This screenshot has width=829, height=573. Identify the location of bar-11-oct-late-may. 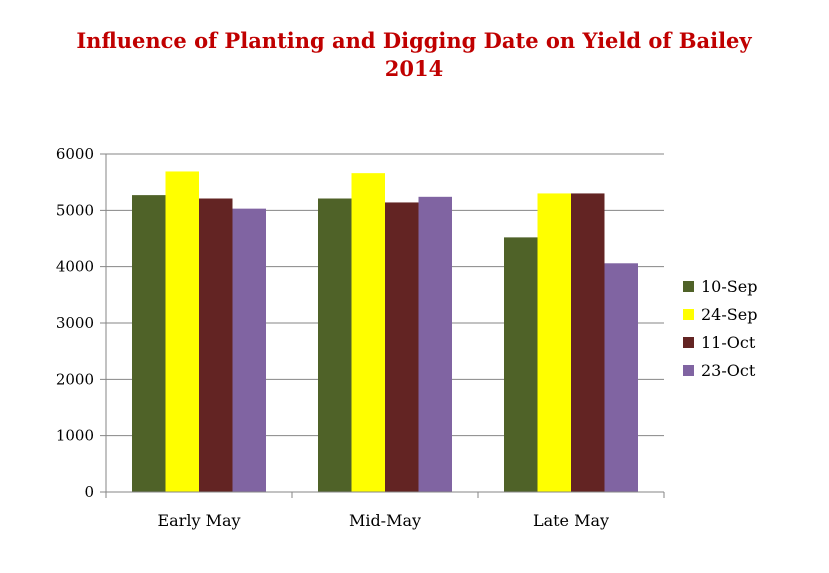
(588, 342).